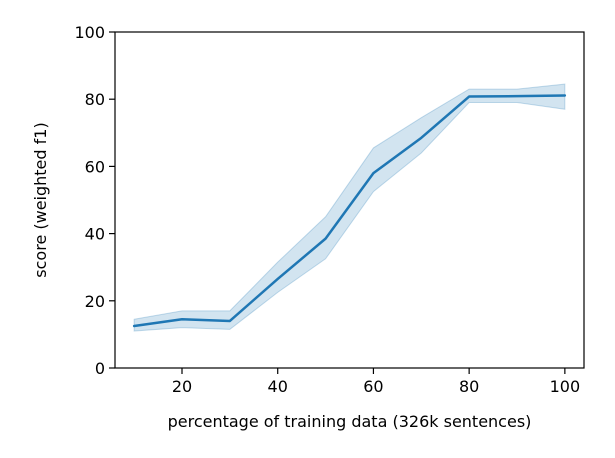  Describe the element at coordinates (565, 386) in the screenshot. I see `x-tick-label: 100` at that location.